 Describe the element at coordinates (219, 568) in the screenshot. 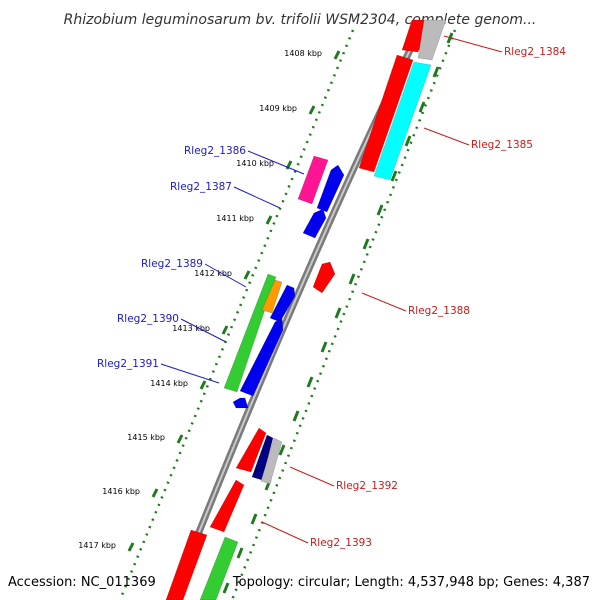

I see `gene-feature-bottom-green` at that location.